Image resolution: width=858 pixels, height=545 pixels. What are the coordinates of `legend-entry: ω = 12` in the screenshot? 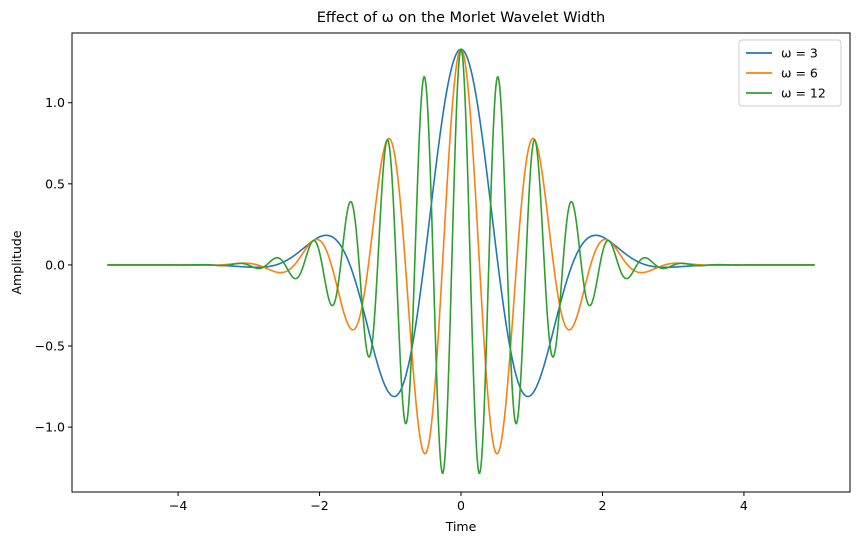 It's located at (803, 93).